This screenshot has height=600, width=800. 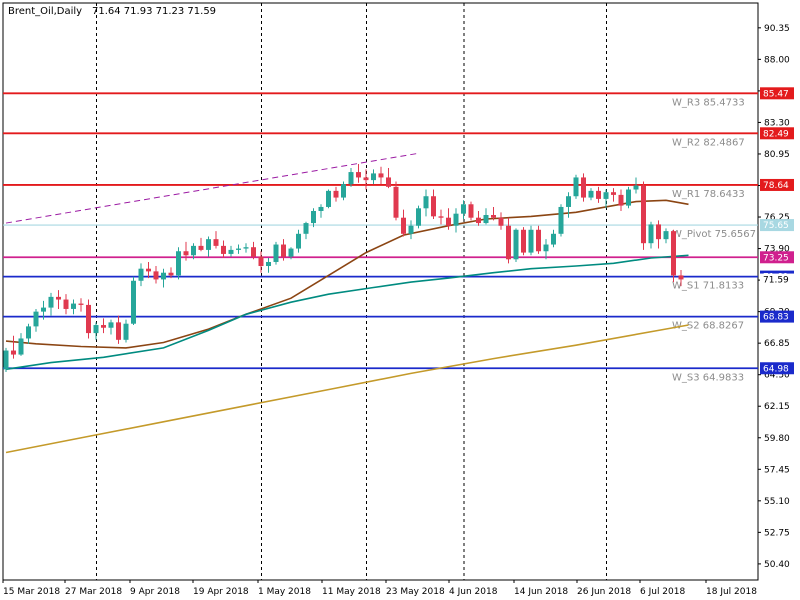 I want to click on price-tag-W_S2: 68.83, so click(x=777, y=316).